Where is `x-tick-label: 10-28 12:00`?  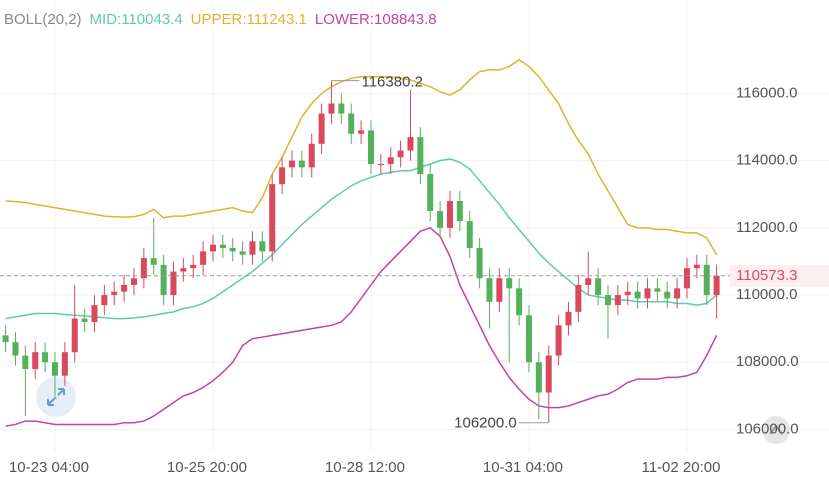 x-tick-label: 10-28 12:00 is located at coordinates (365, 467).